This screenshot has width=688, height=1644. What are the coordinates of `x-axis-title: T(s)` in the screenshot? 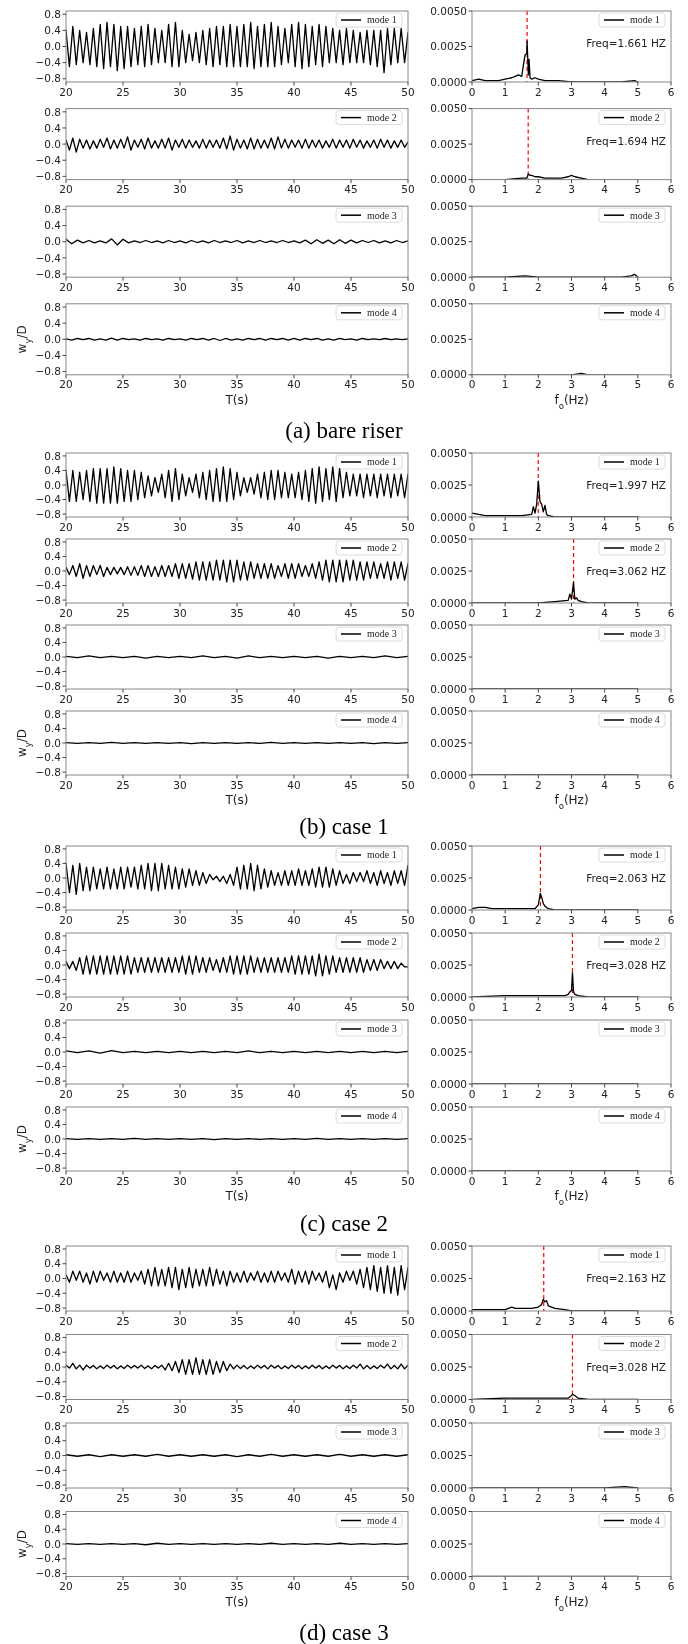 It's located at (236, 1601).